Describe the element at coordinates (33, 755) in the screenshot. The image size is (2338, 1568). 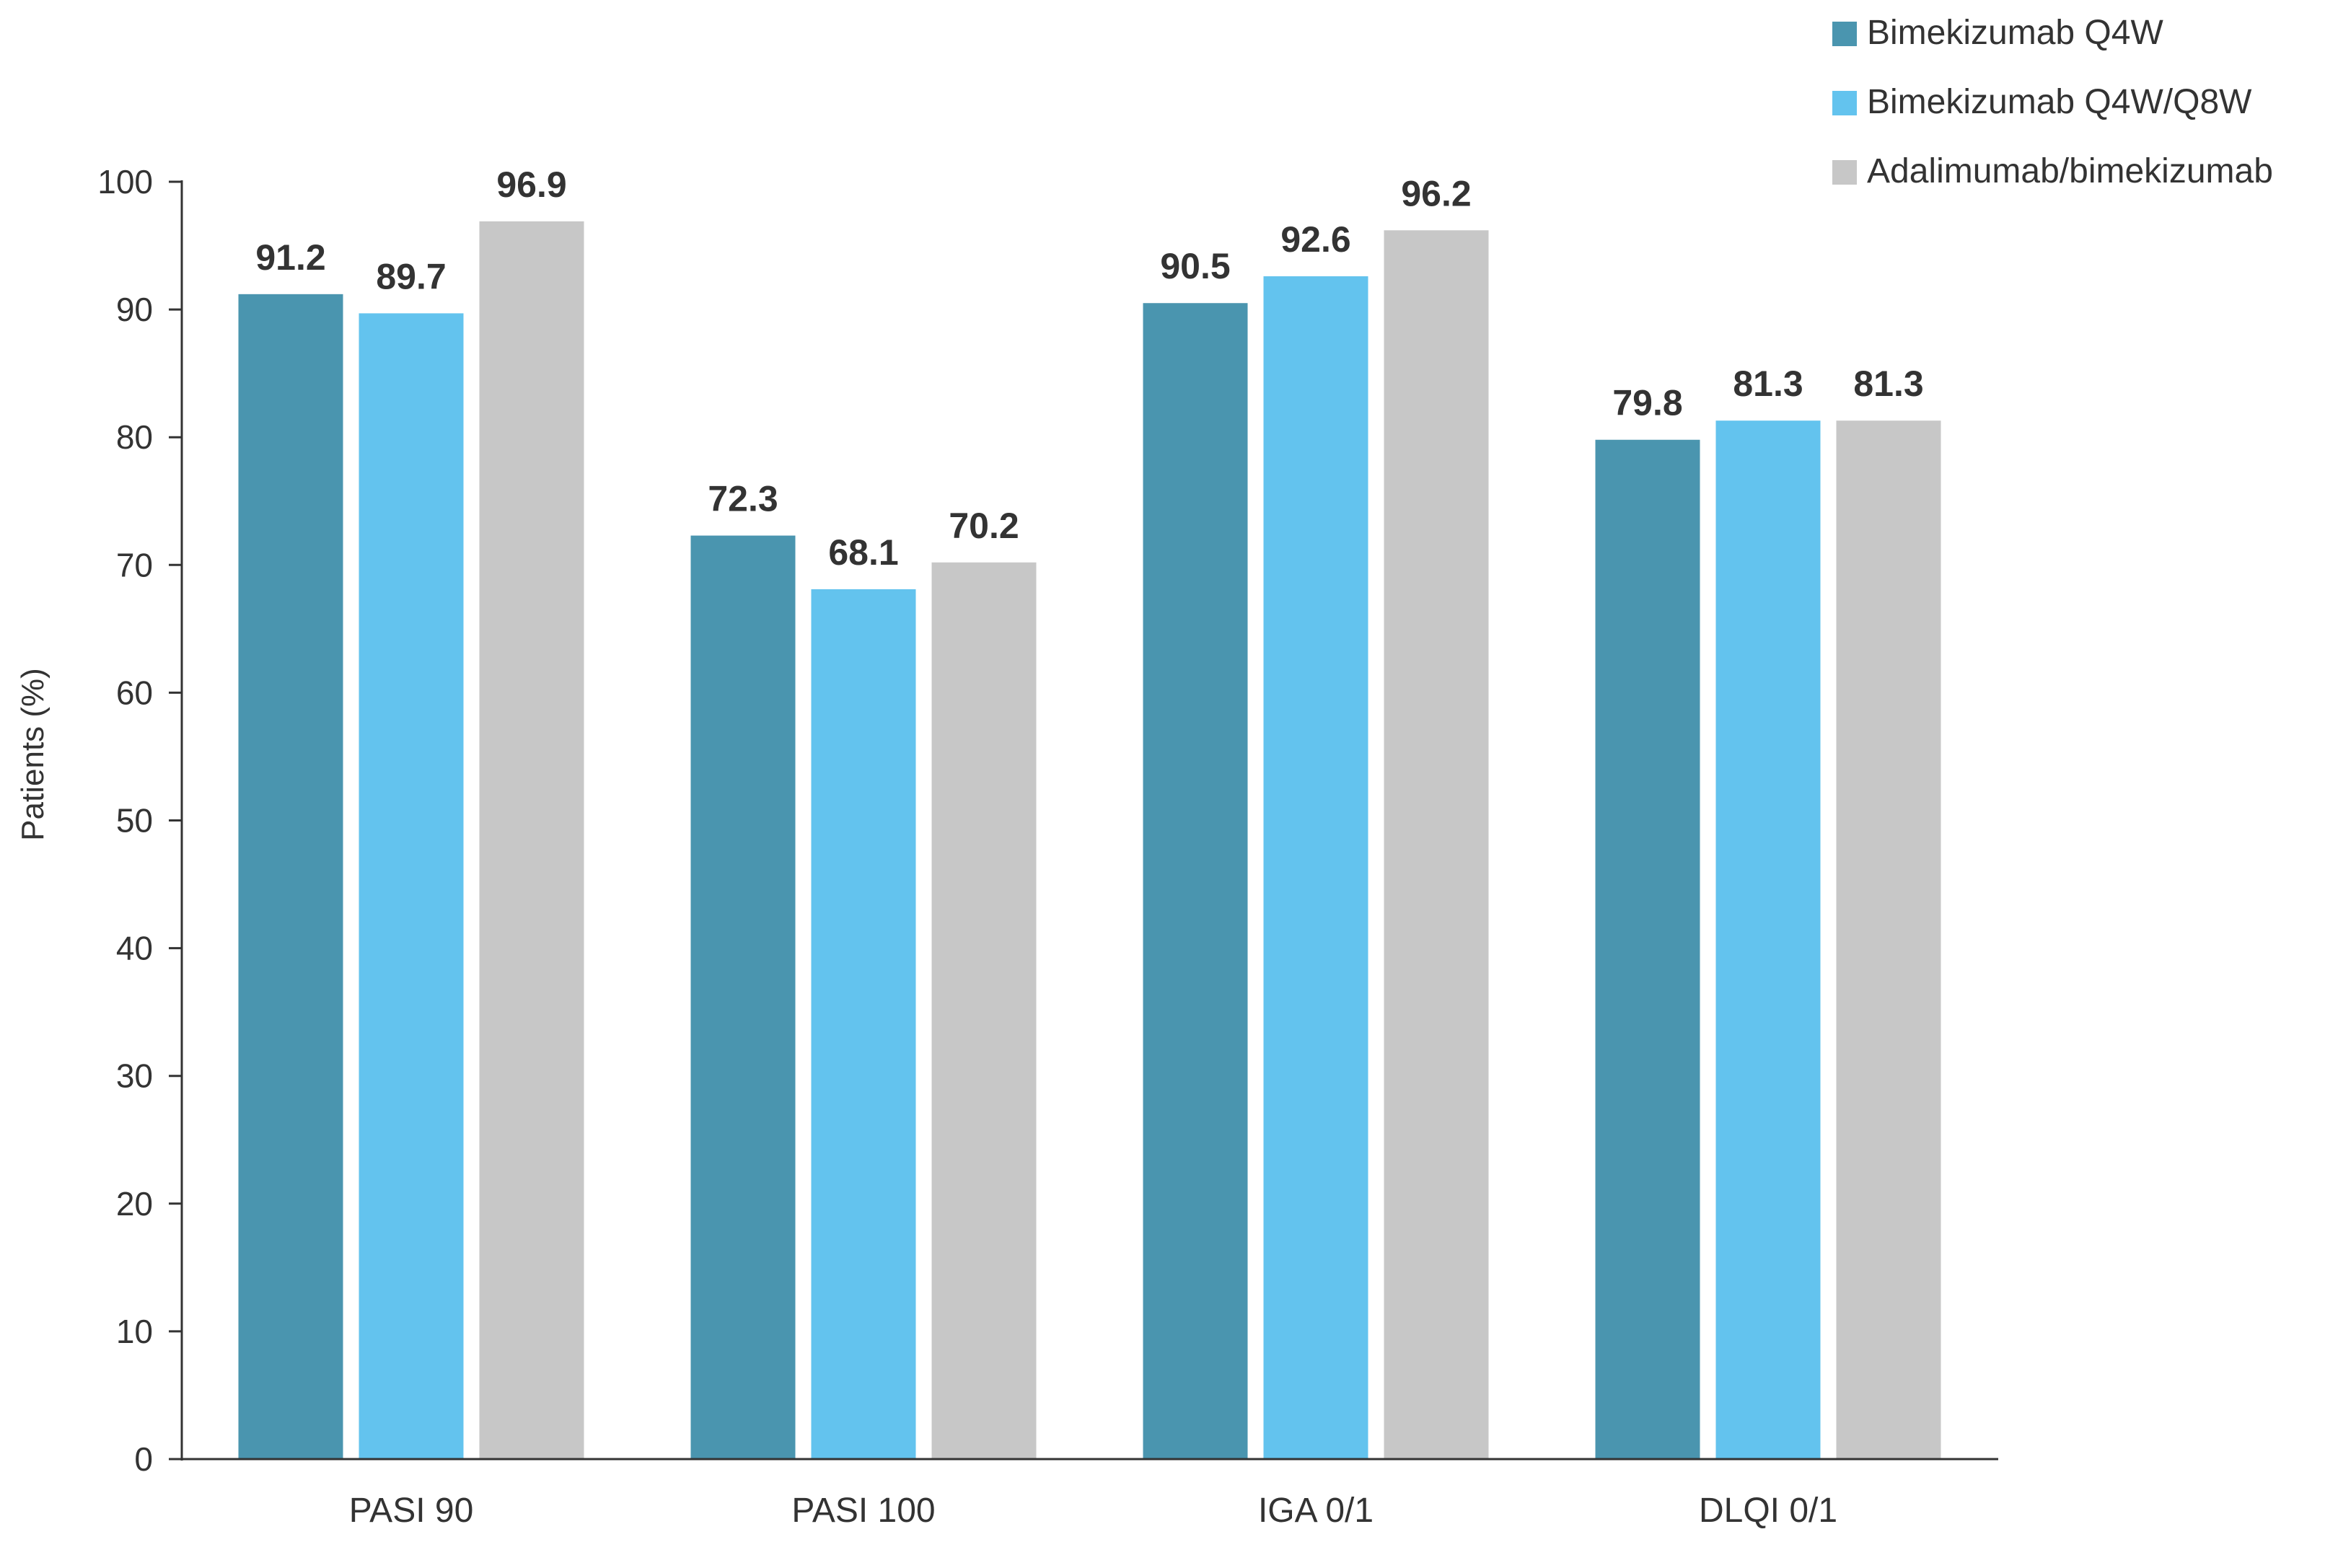
I see `y-axis-title: Patients (%)` at that location.